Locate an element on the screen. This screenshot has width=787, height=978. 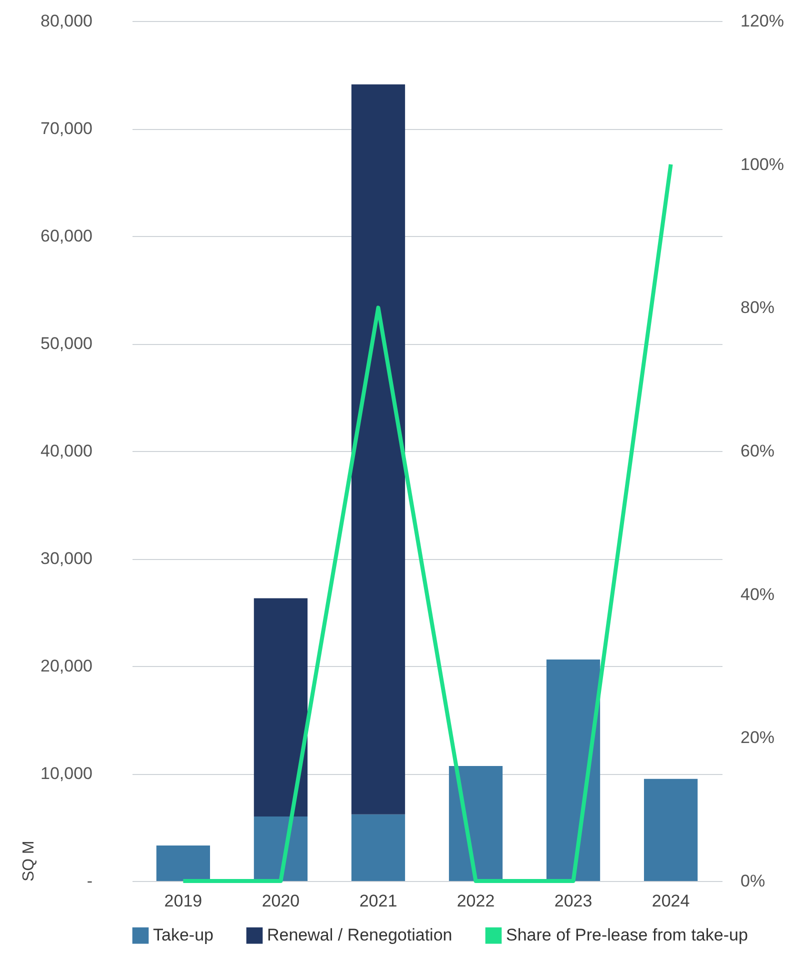
y-tick-label: - is located at coordinates (89, 881).